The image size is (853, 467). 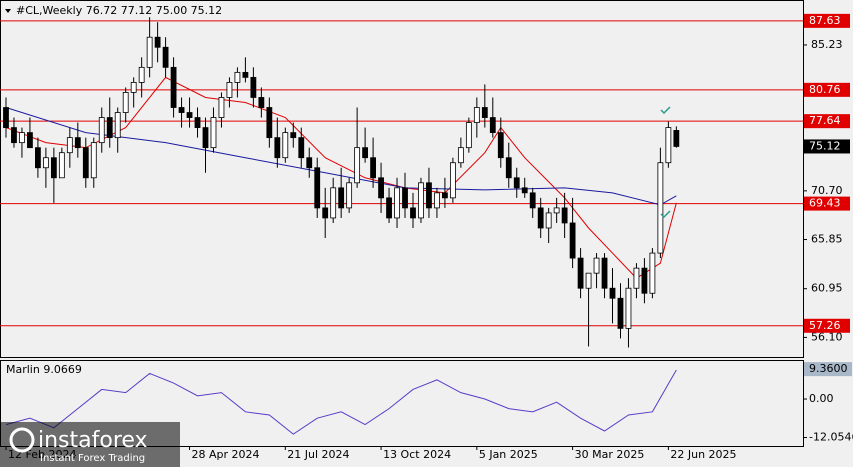 I want to click on indicator-title: Marlin 9.0669, so click(x=44, y=369).